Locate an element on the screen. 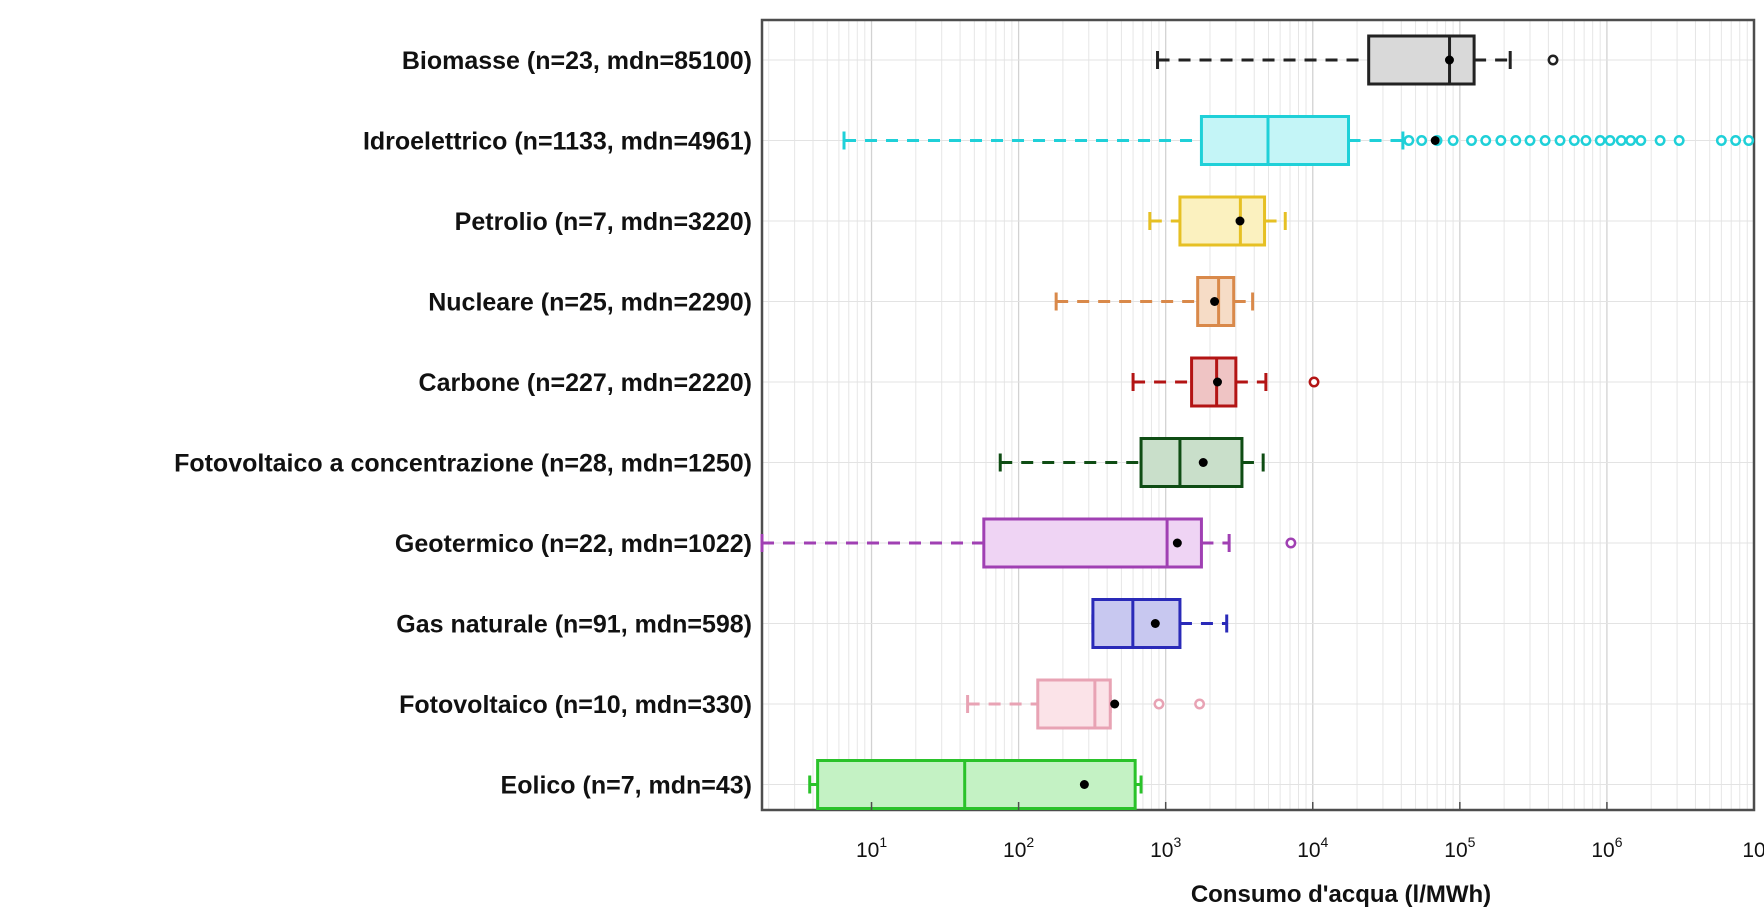 The height and width of the screenshot is (914, 1764). x-tick-label: 10⁵ is located at coordinates (1459, 848).